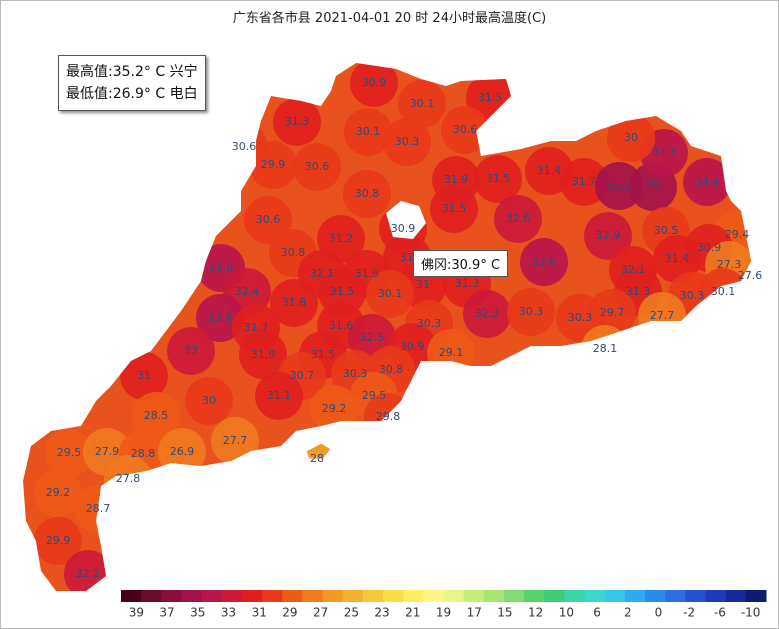  I want to click on station-value: 28.5, so click(156, 415).